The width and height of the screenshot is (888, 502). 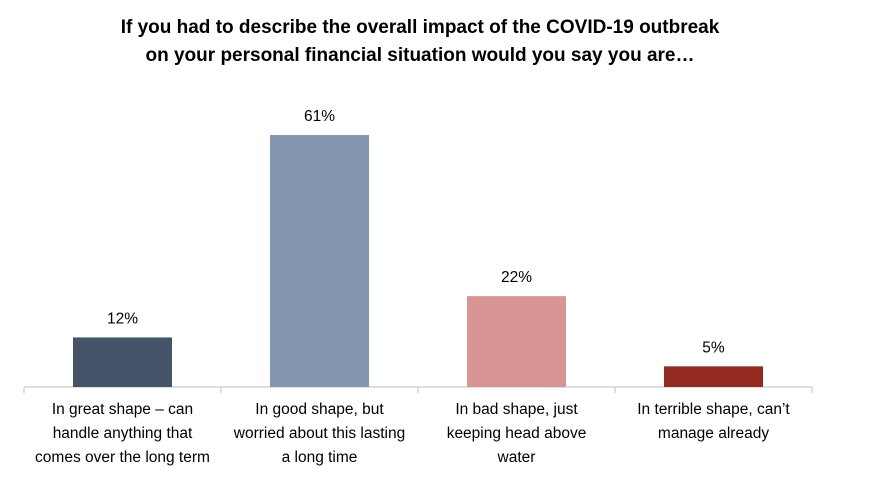 What do you see at coordinates (319, 116) in the screenshot?
I see `data-label: 61%` at bounding box center [319, 116].